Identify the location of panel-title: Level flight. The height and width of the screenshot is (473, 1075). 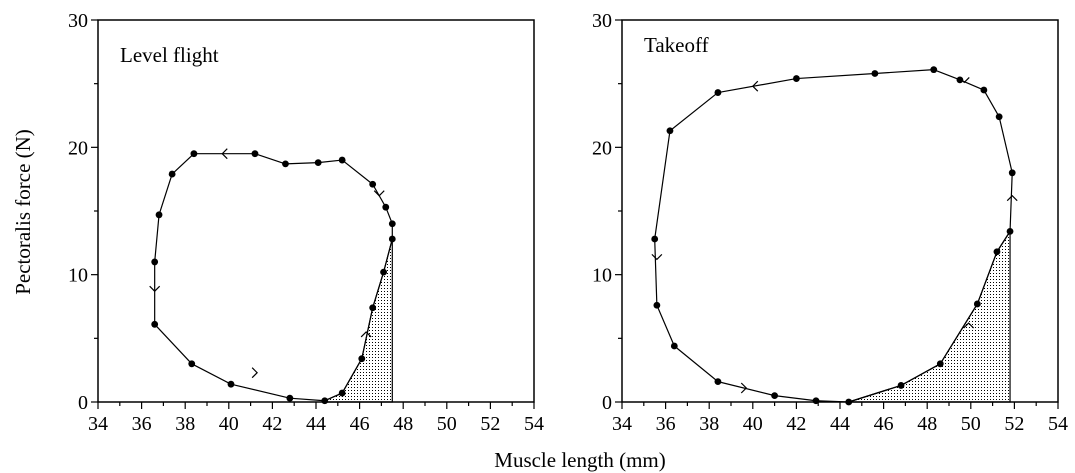
(169, 55).